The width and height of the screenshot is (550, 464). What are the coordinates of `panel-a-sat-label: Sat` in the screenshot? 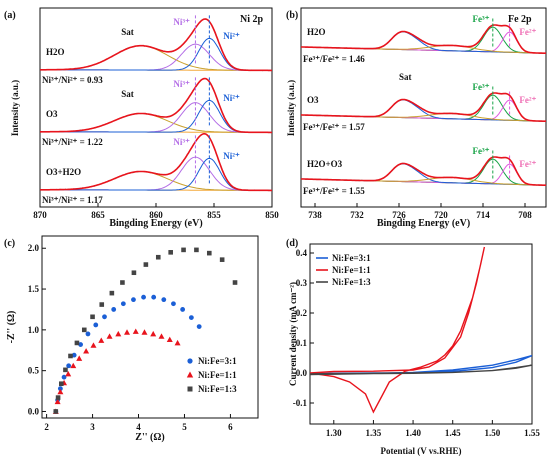 It's located at (127, 94).